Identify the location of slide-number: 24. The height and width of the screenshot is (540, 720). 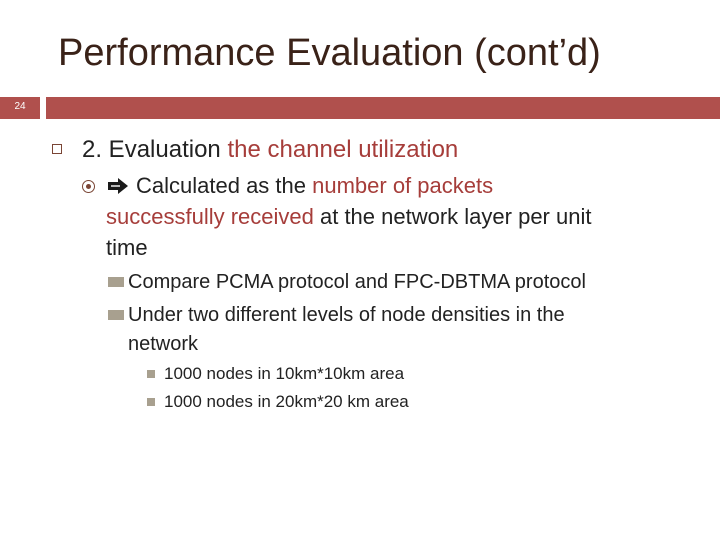
(20, 106).